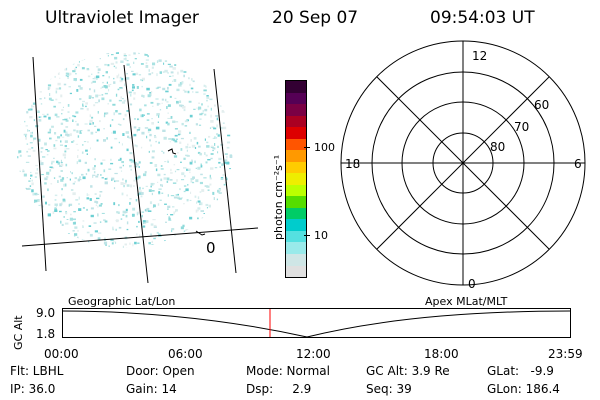 The height and width of the screenshot is (400, 600). I want to click on mlt-meridian, so click(463, 163).